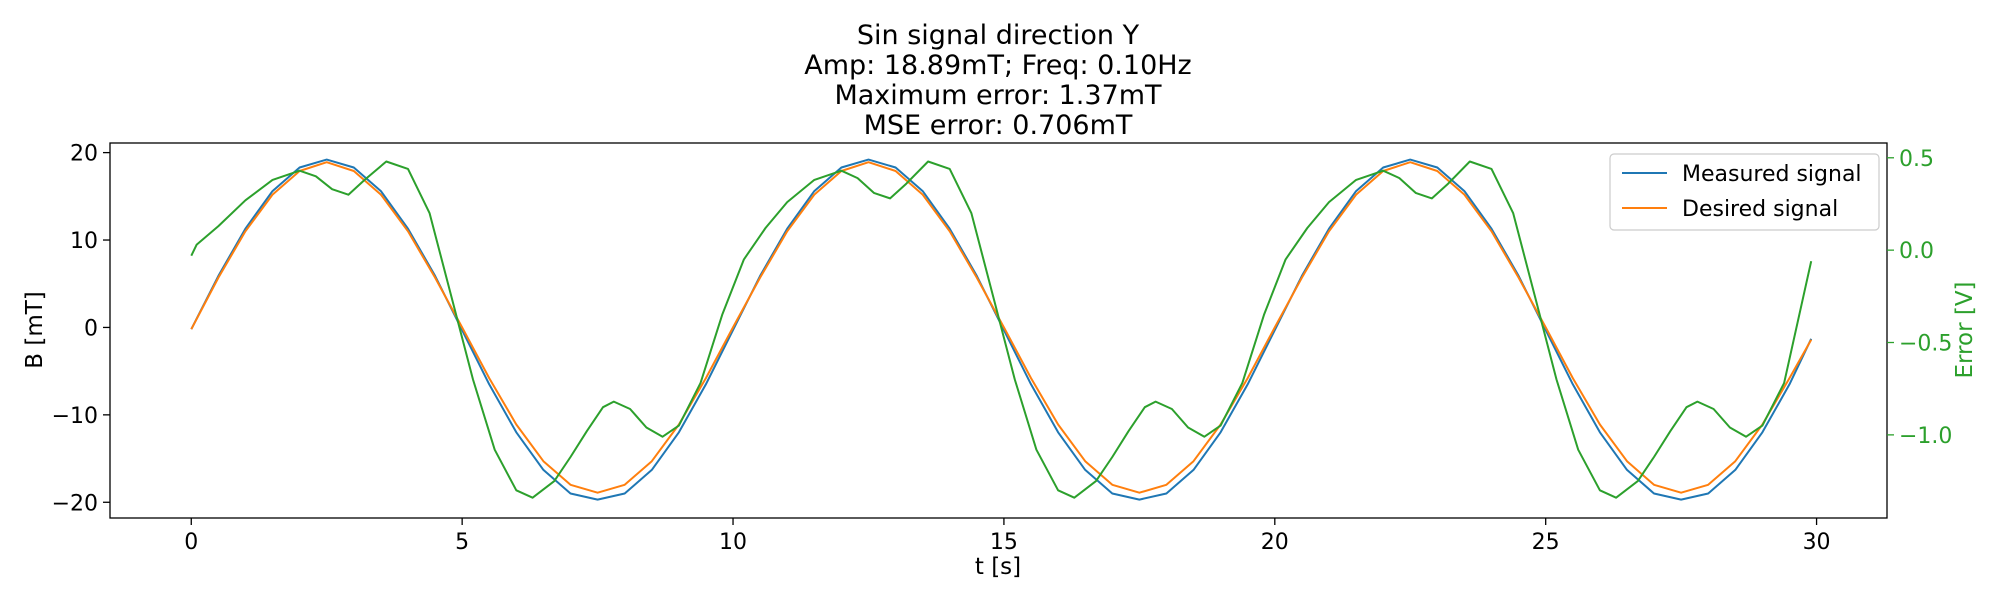 This screenshot has height=604, width=2000. What do you see at coordinates (1817, 542) in the screenshot?
I see `x-tick-label: 30` at bounding box center [1817, 542].